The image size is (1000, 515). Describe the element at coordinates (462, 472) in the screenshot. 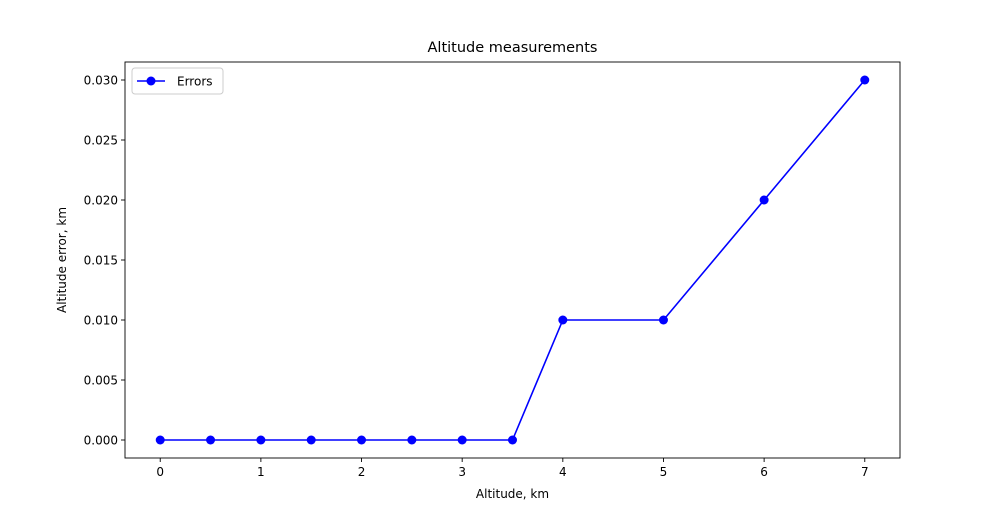

I see `x-tick-label: 3` at that location.